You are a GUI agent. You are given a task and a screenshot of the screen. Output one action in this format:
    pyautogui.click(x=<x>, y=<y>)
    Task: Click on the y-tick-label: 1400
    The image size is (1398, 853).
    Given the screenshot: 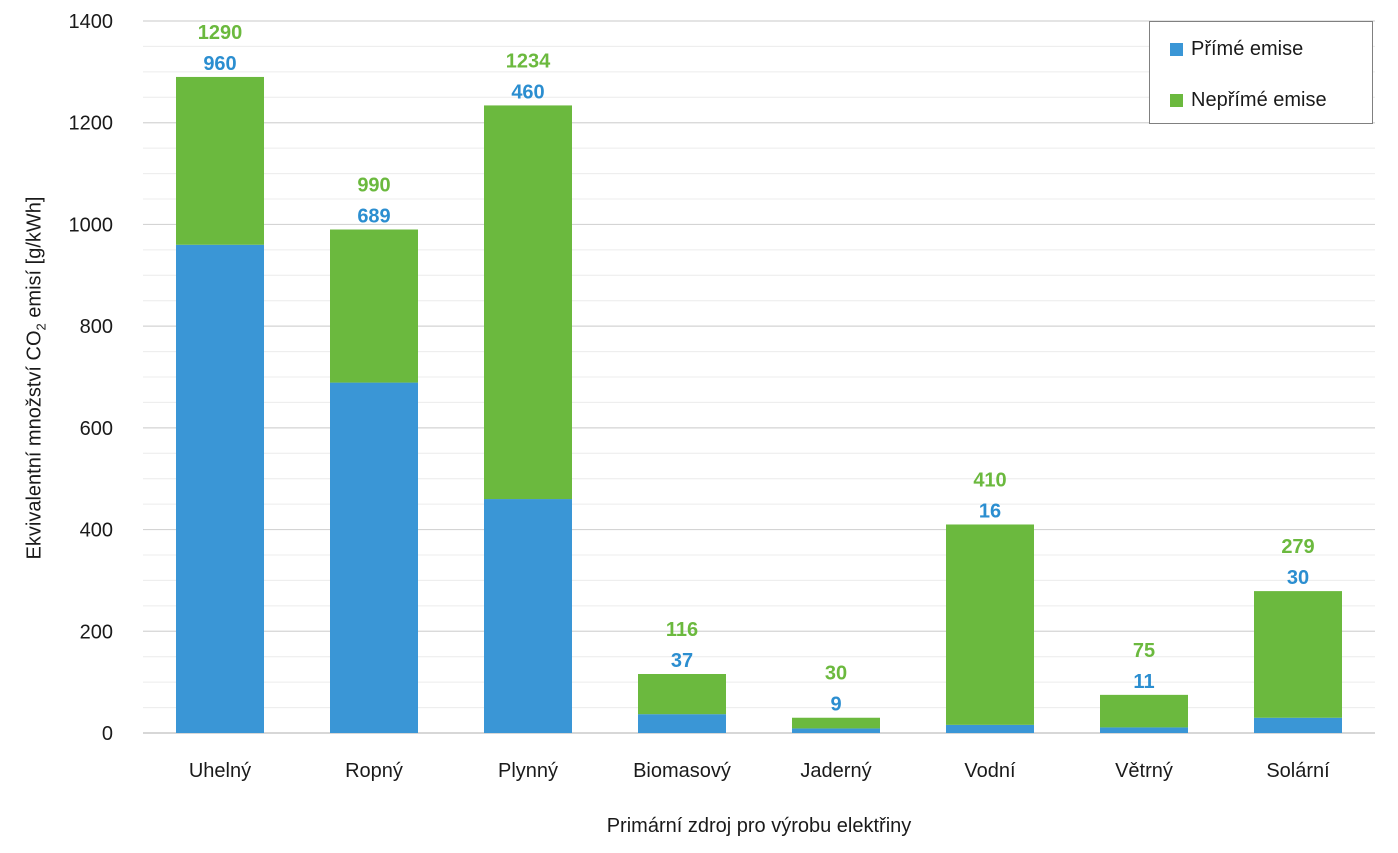 What is the action you would take?
    pyautogui.click(x=91, y=22)
    